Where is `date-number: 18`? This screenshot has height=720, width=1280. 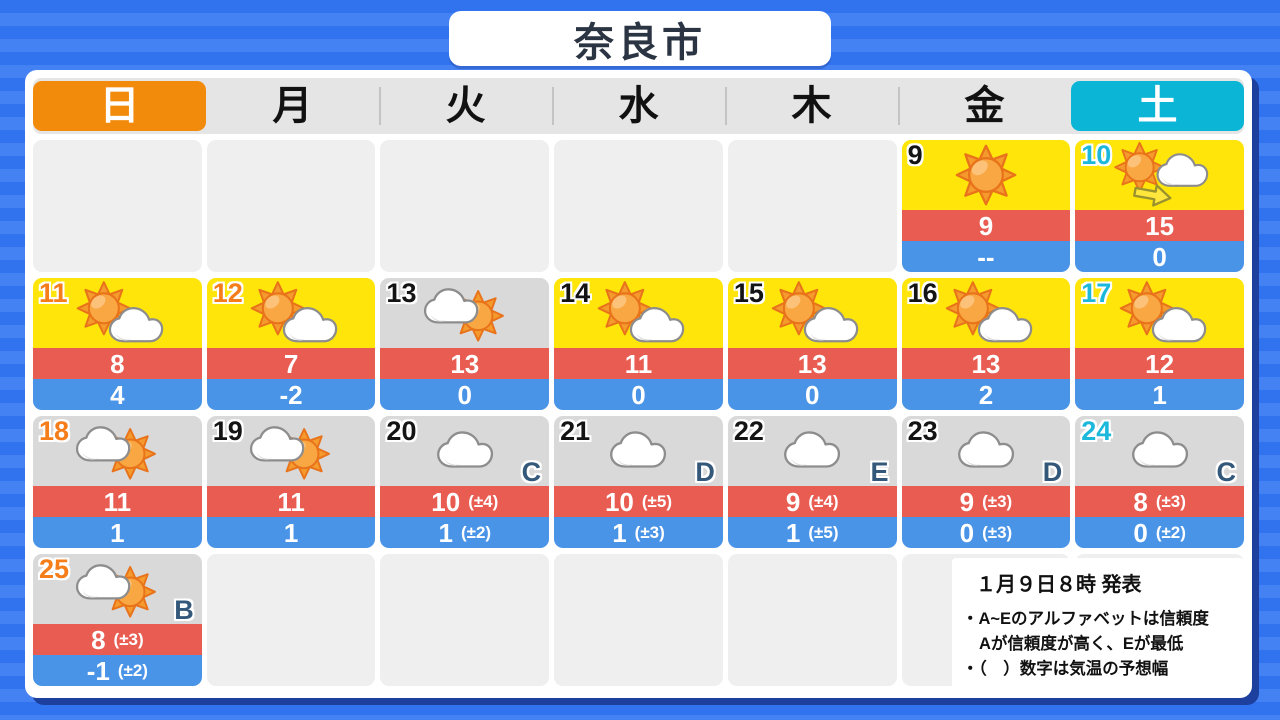 date-number: 18 is located at coordinates (54, 431).